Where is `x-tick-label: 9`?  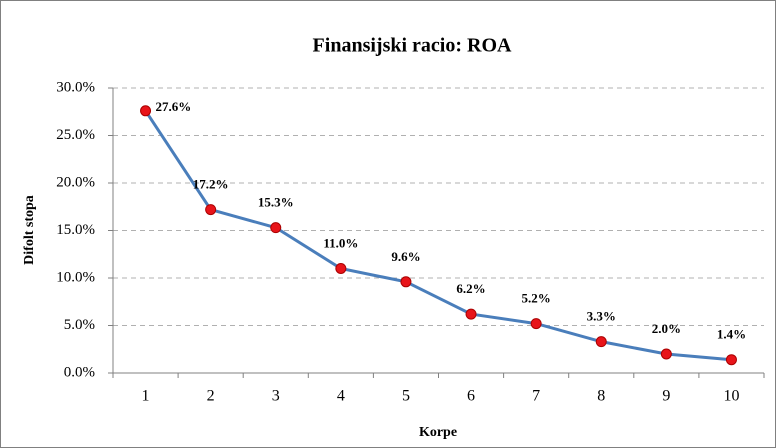 x-tick-label: 9 is located at coordinates (666, 396).